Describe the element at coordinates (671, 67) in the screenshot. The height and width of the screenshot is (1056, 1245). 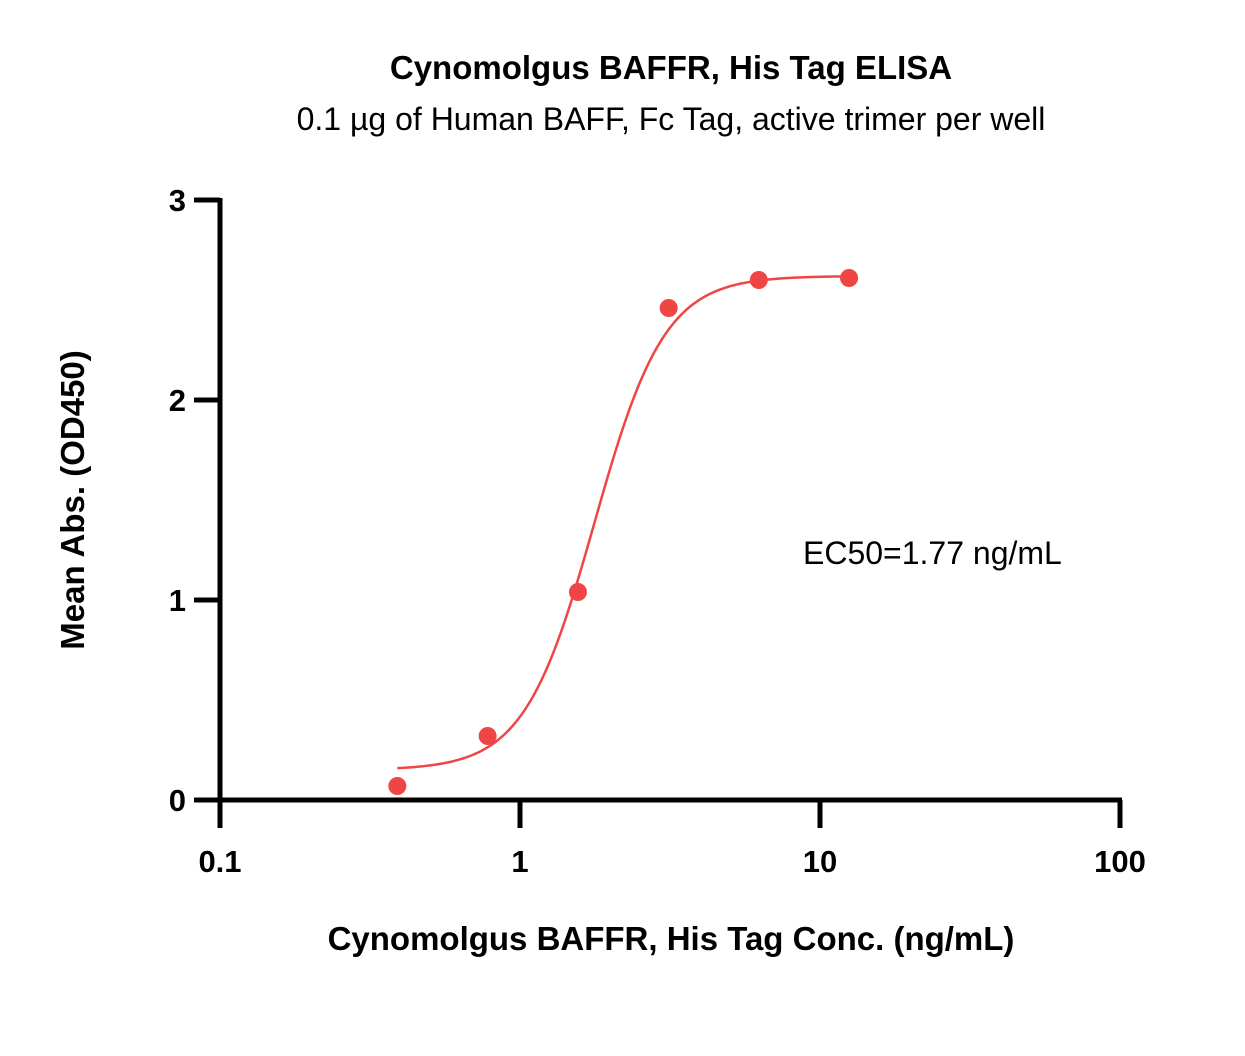
I see `chart-title: Cynomolgus BAFFR, His Tag ELISA` at that location.